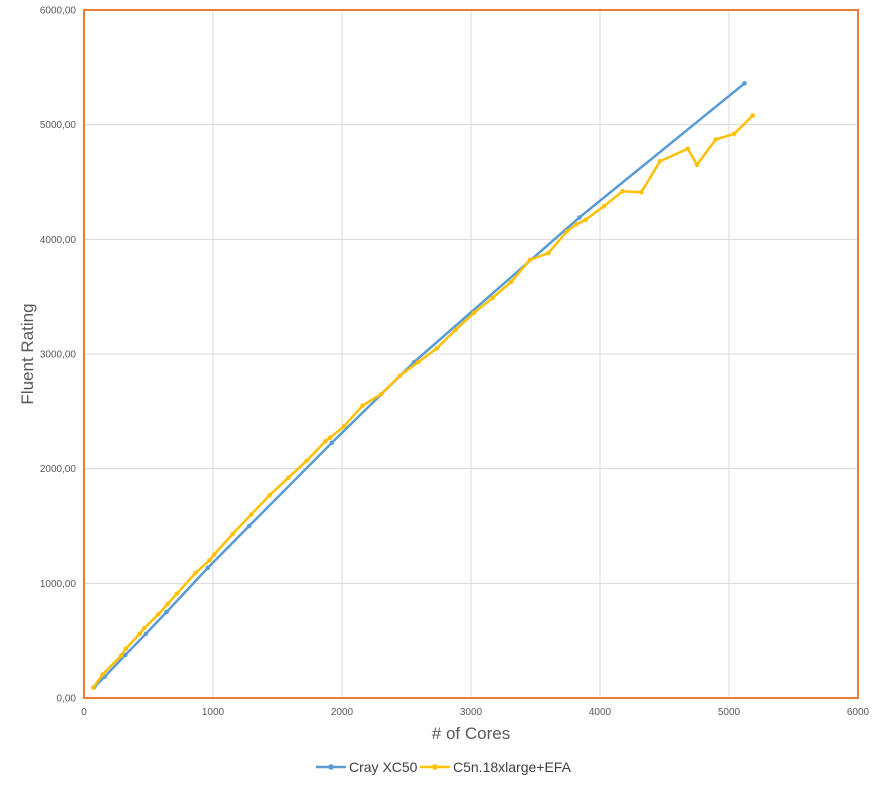  Describe the element at coordinates (58, 11) in the screenshot. I see `y-tick-label: 6000,00` at that location.